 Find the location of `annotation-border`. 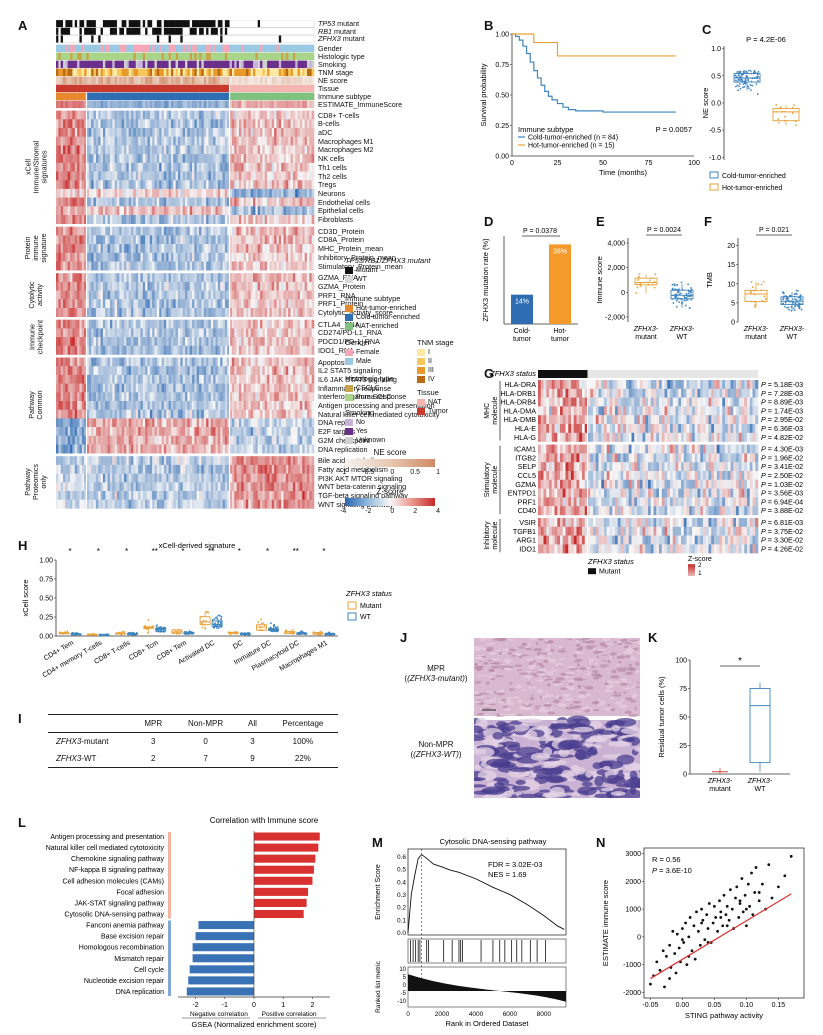

annotation-border is located at coordinates (185, 24).